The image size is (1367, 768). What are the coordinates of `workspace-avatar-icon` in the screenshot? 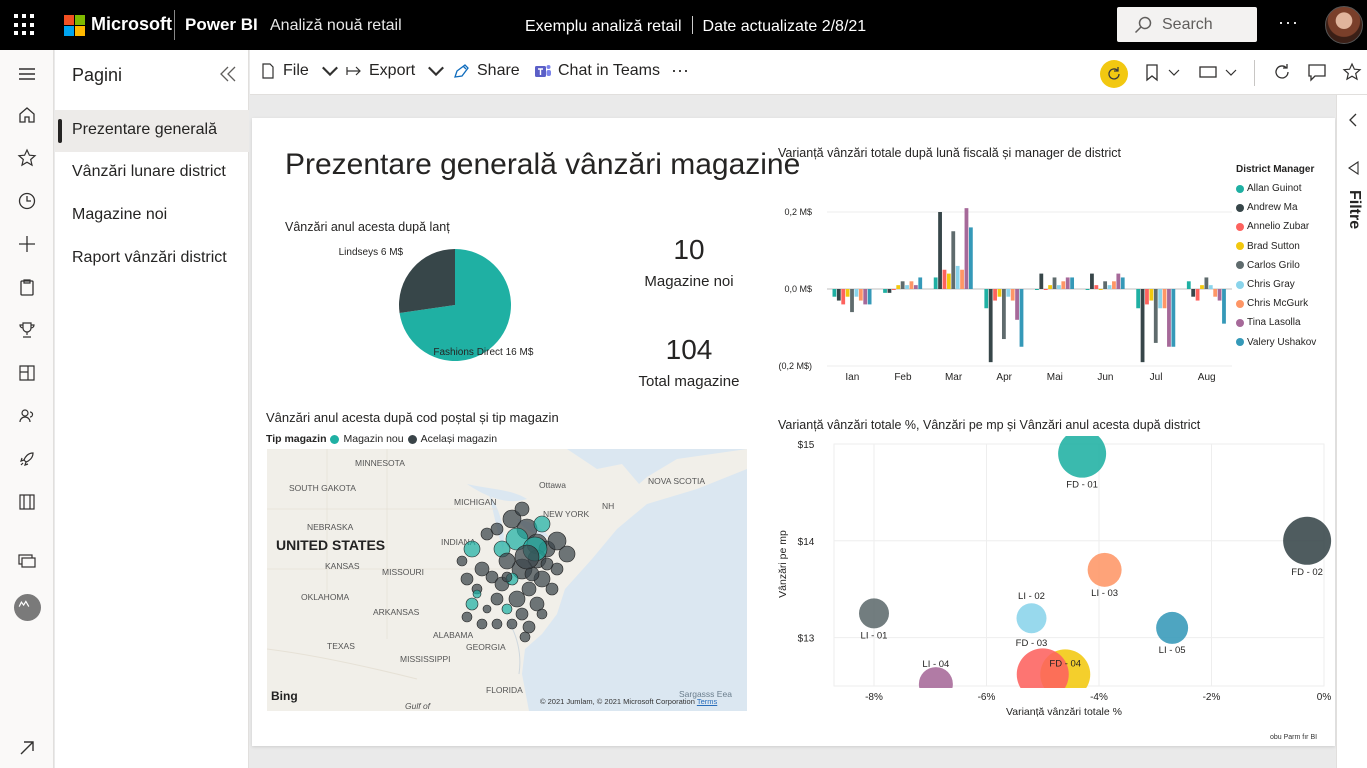 It's located at (27, 607).